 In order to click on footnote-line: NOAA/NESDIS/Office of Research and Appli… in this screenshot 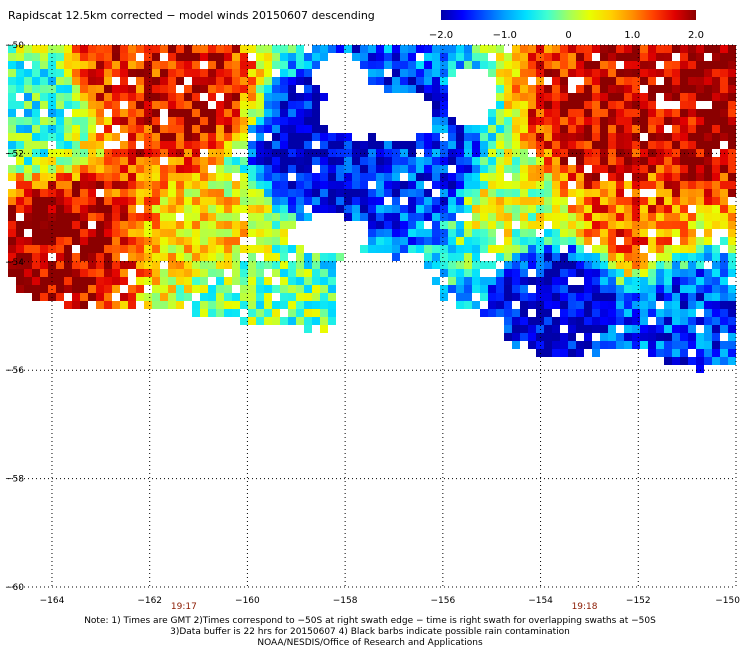, I will do `click(370, 643)`.